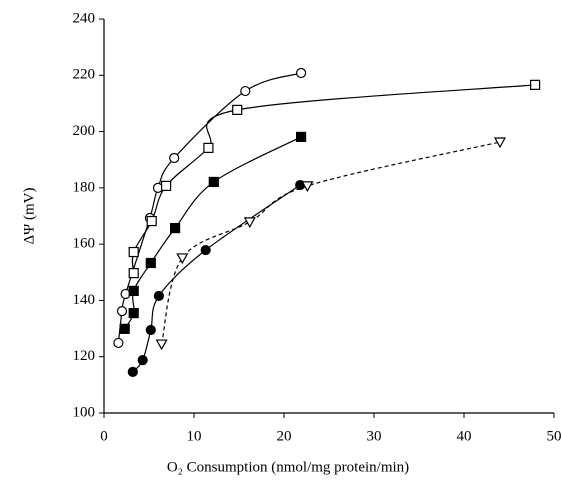 The image size is (561, 484). I want to click on x-tick-label: 30, so click(374, 436).